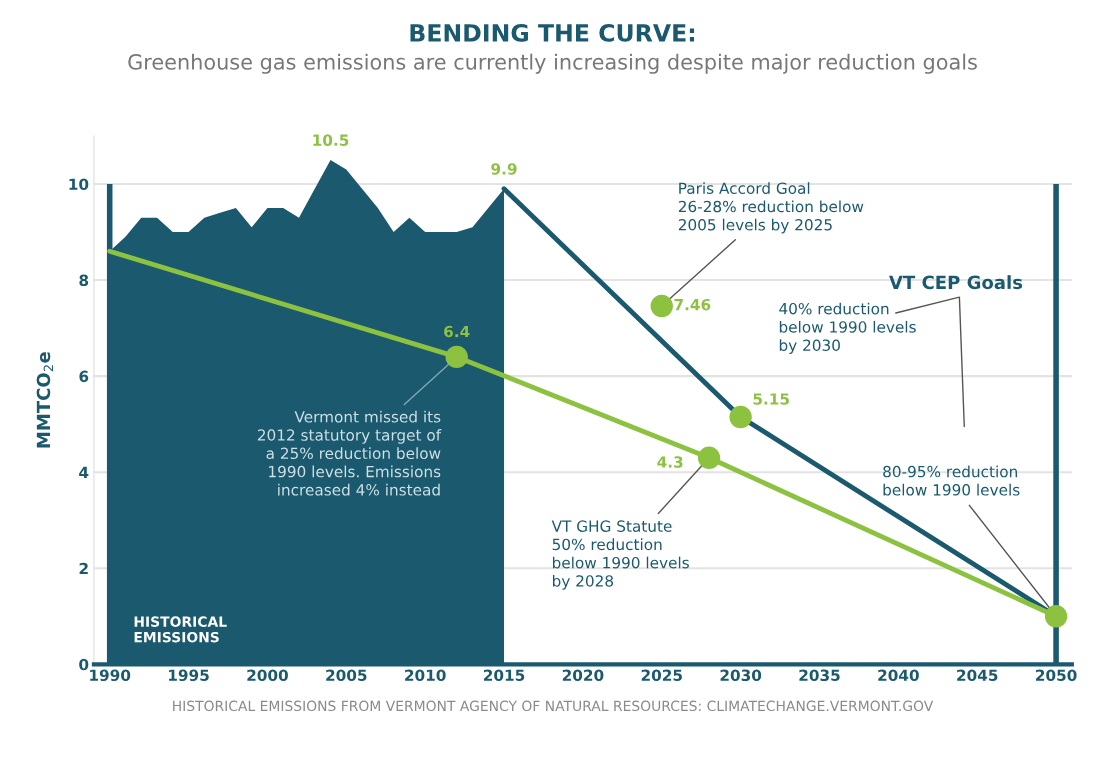  What do you see at coordinates (692, 304) in the screenshot?
I see `data-label: 7.46` at bounding box center [692, 304].